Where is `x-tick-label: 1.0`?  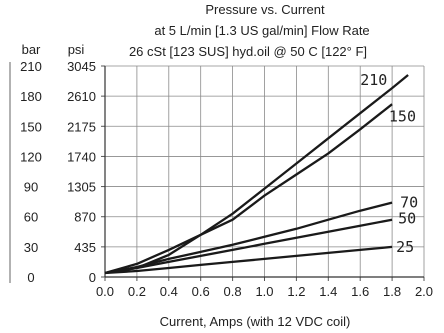
x-tick-label: 1.0 is located at coordinates (264, 291).